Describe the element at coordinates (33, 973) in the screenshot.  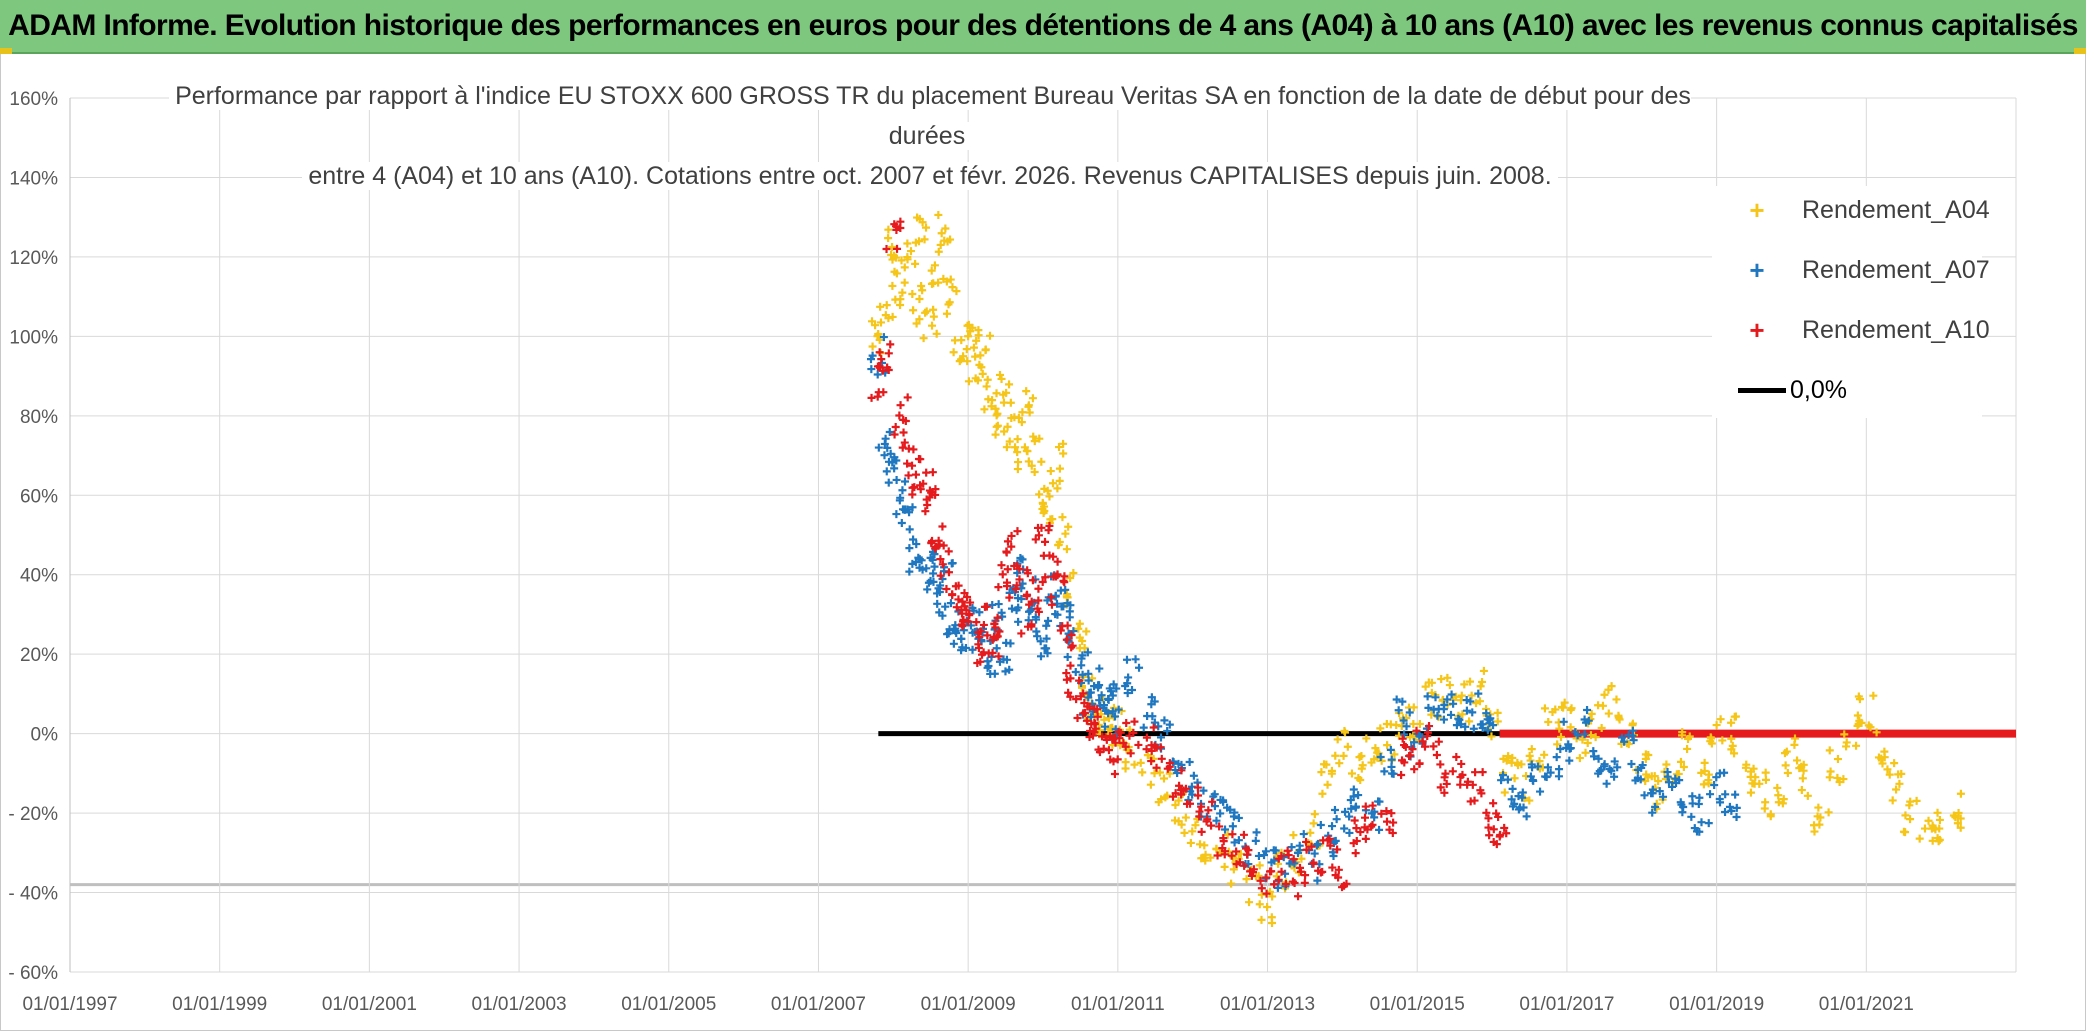
I see `y-tick-label: - 60%` at that location.